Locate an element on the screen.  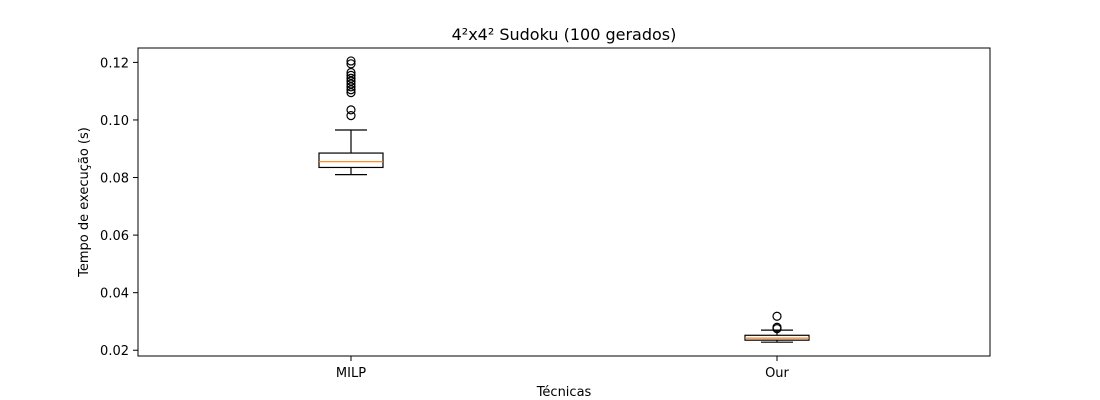
y-tick-label: 0.08 is located at coordinates (114, 179).